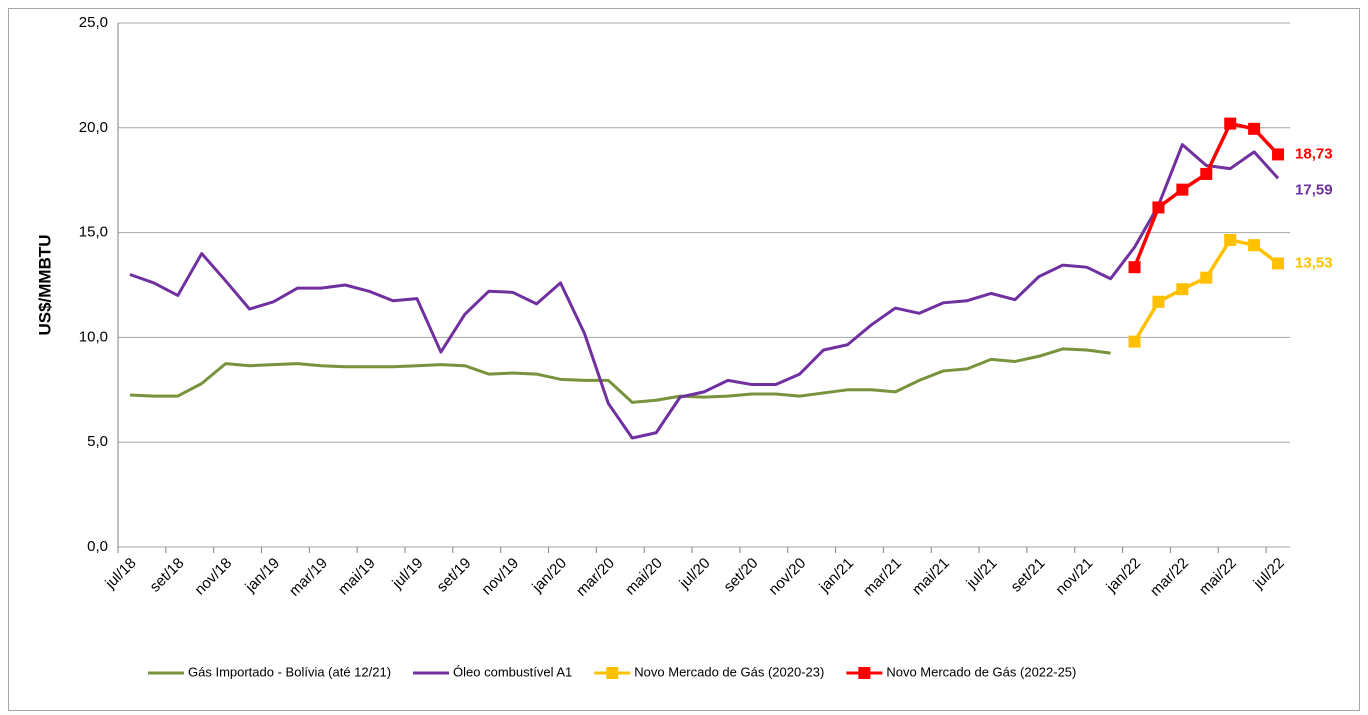 The width and height of the screenshot is (1368, 715). What do you see at coordinates (93, 336) in the screenshot?
I see `y-tick-label: 10,0` at bounding box center [93, 336].